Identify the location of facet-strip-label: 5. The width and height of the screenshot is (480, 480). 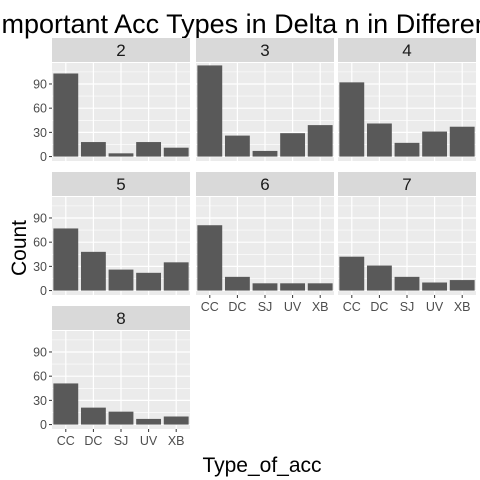
(120, 184).